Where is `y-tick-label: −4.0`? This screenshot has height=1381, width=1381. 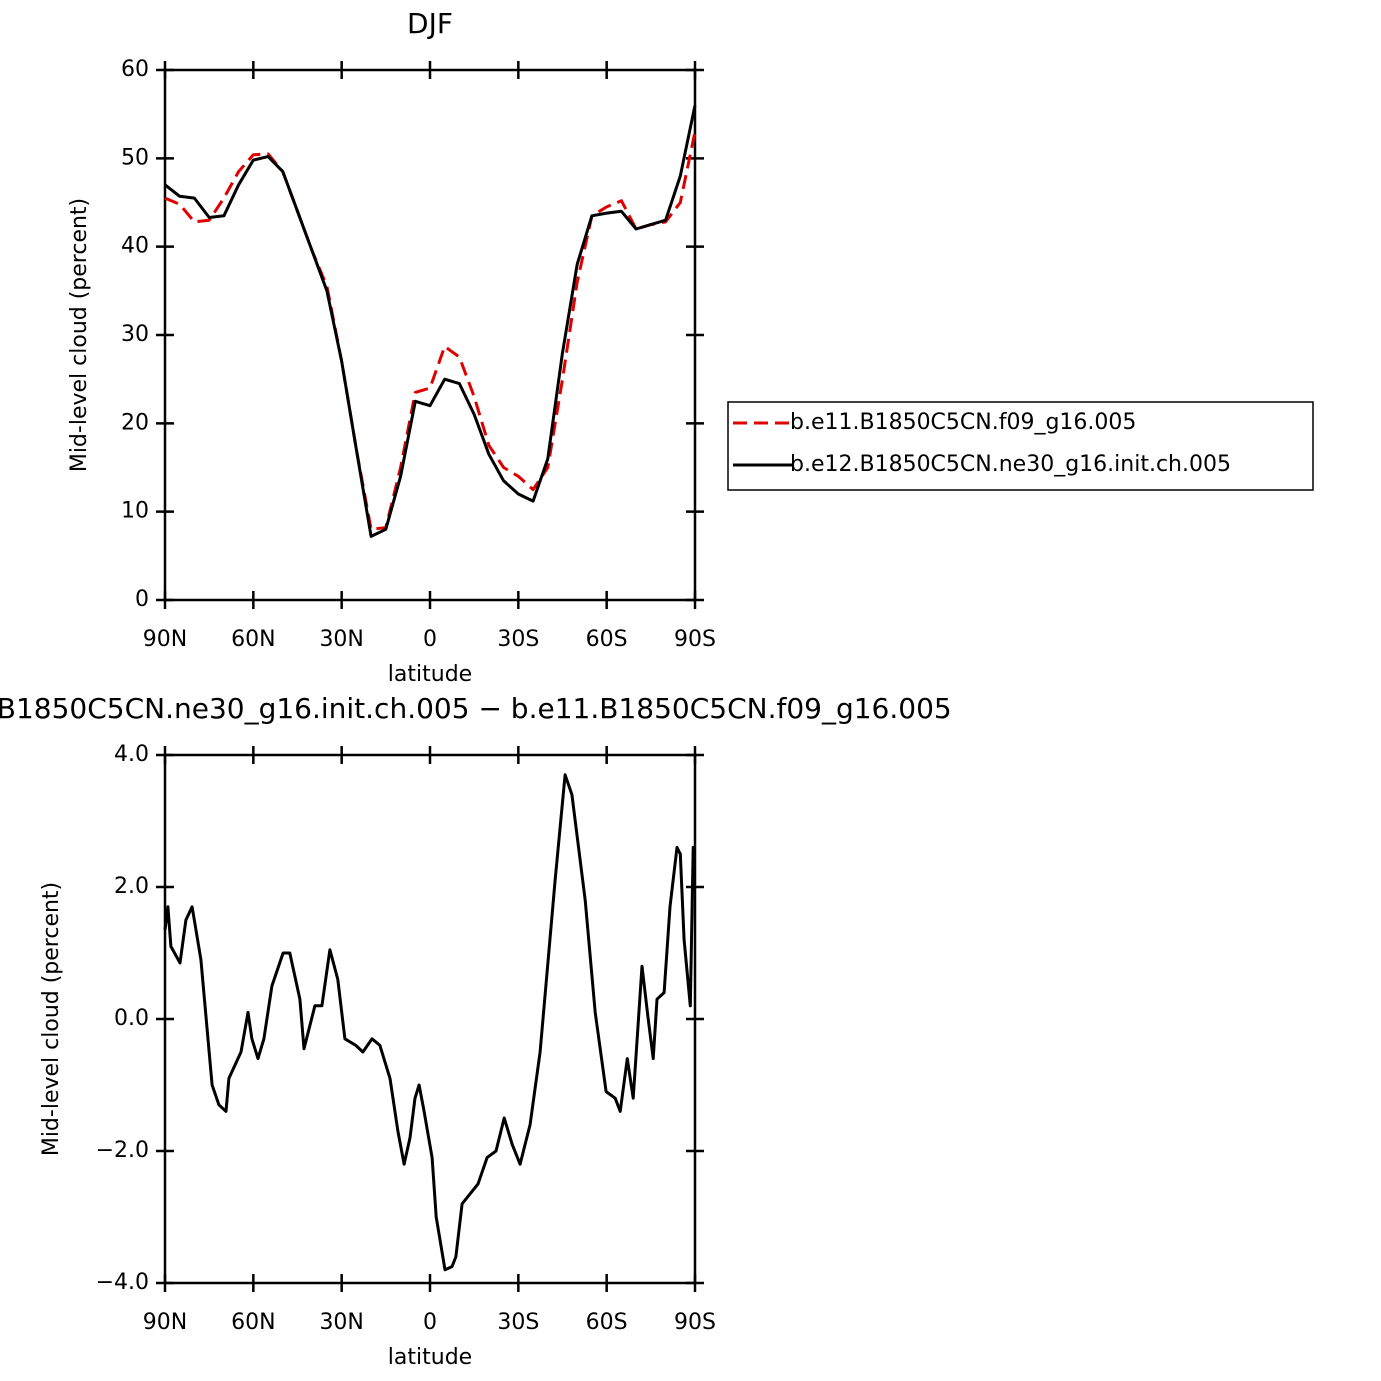
y-tick-label: −4.0 is located at coordinates (122, 1282).